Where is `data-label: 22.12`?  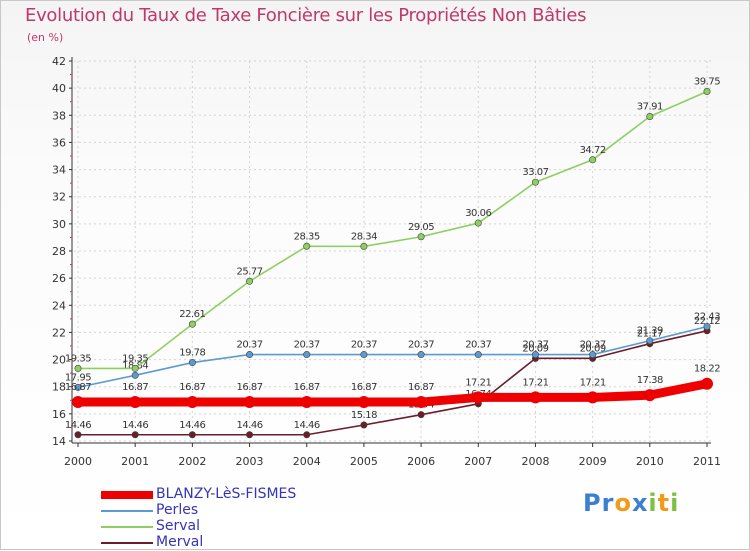 data-label: 22.12 is located at coordinates (707, 321).